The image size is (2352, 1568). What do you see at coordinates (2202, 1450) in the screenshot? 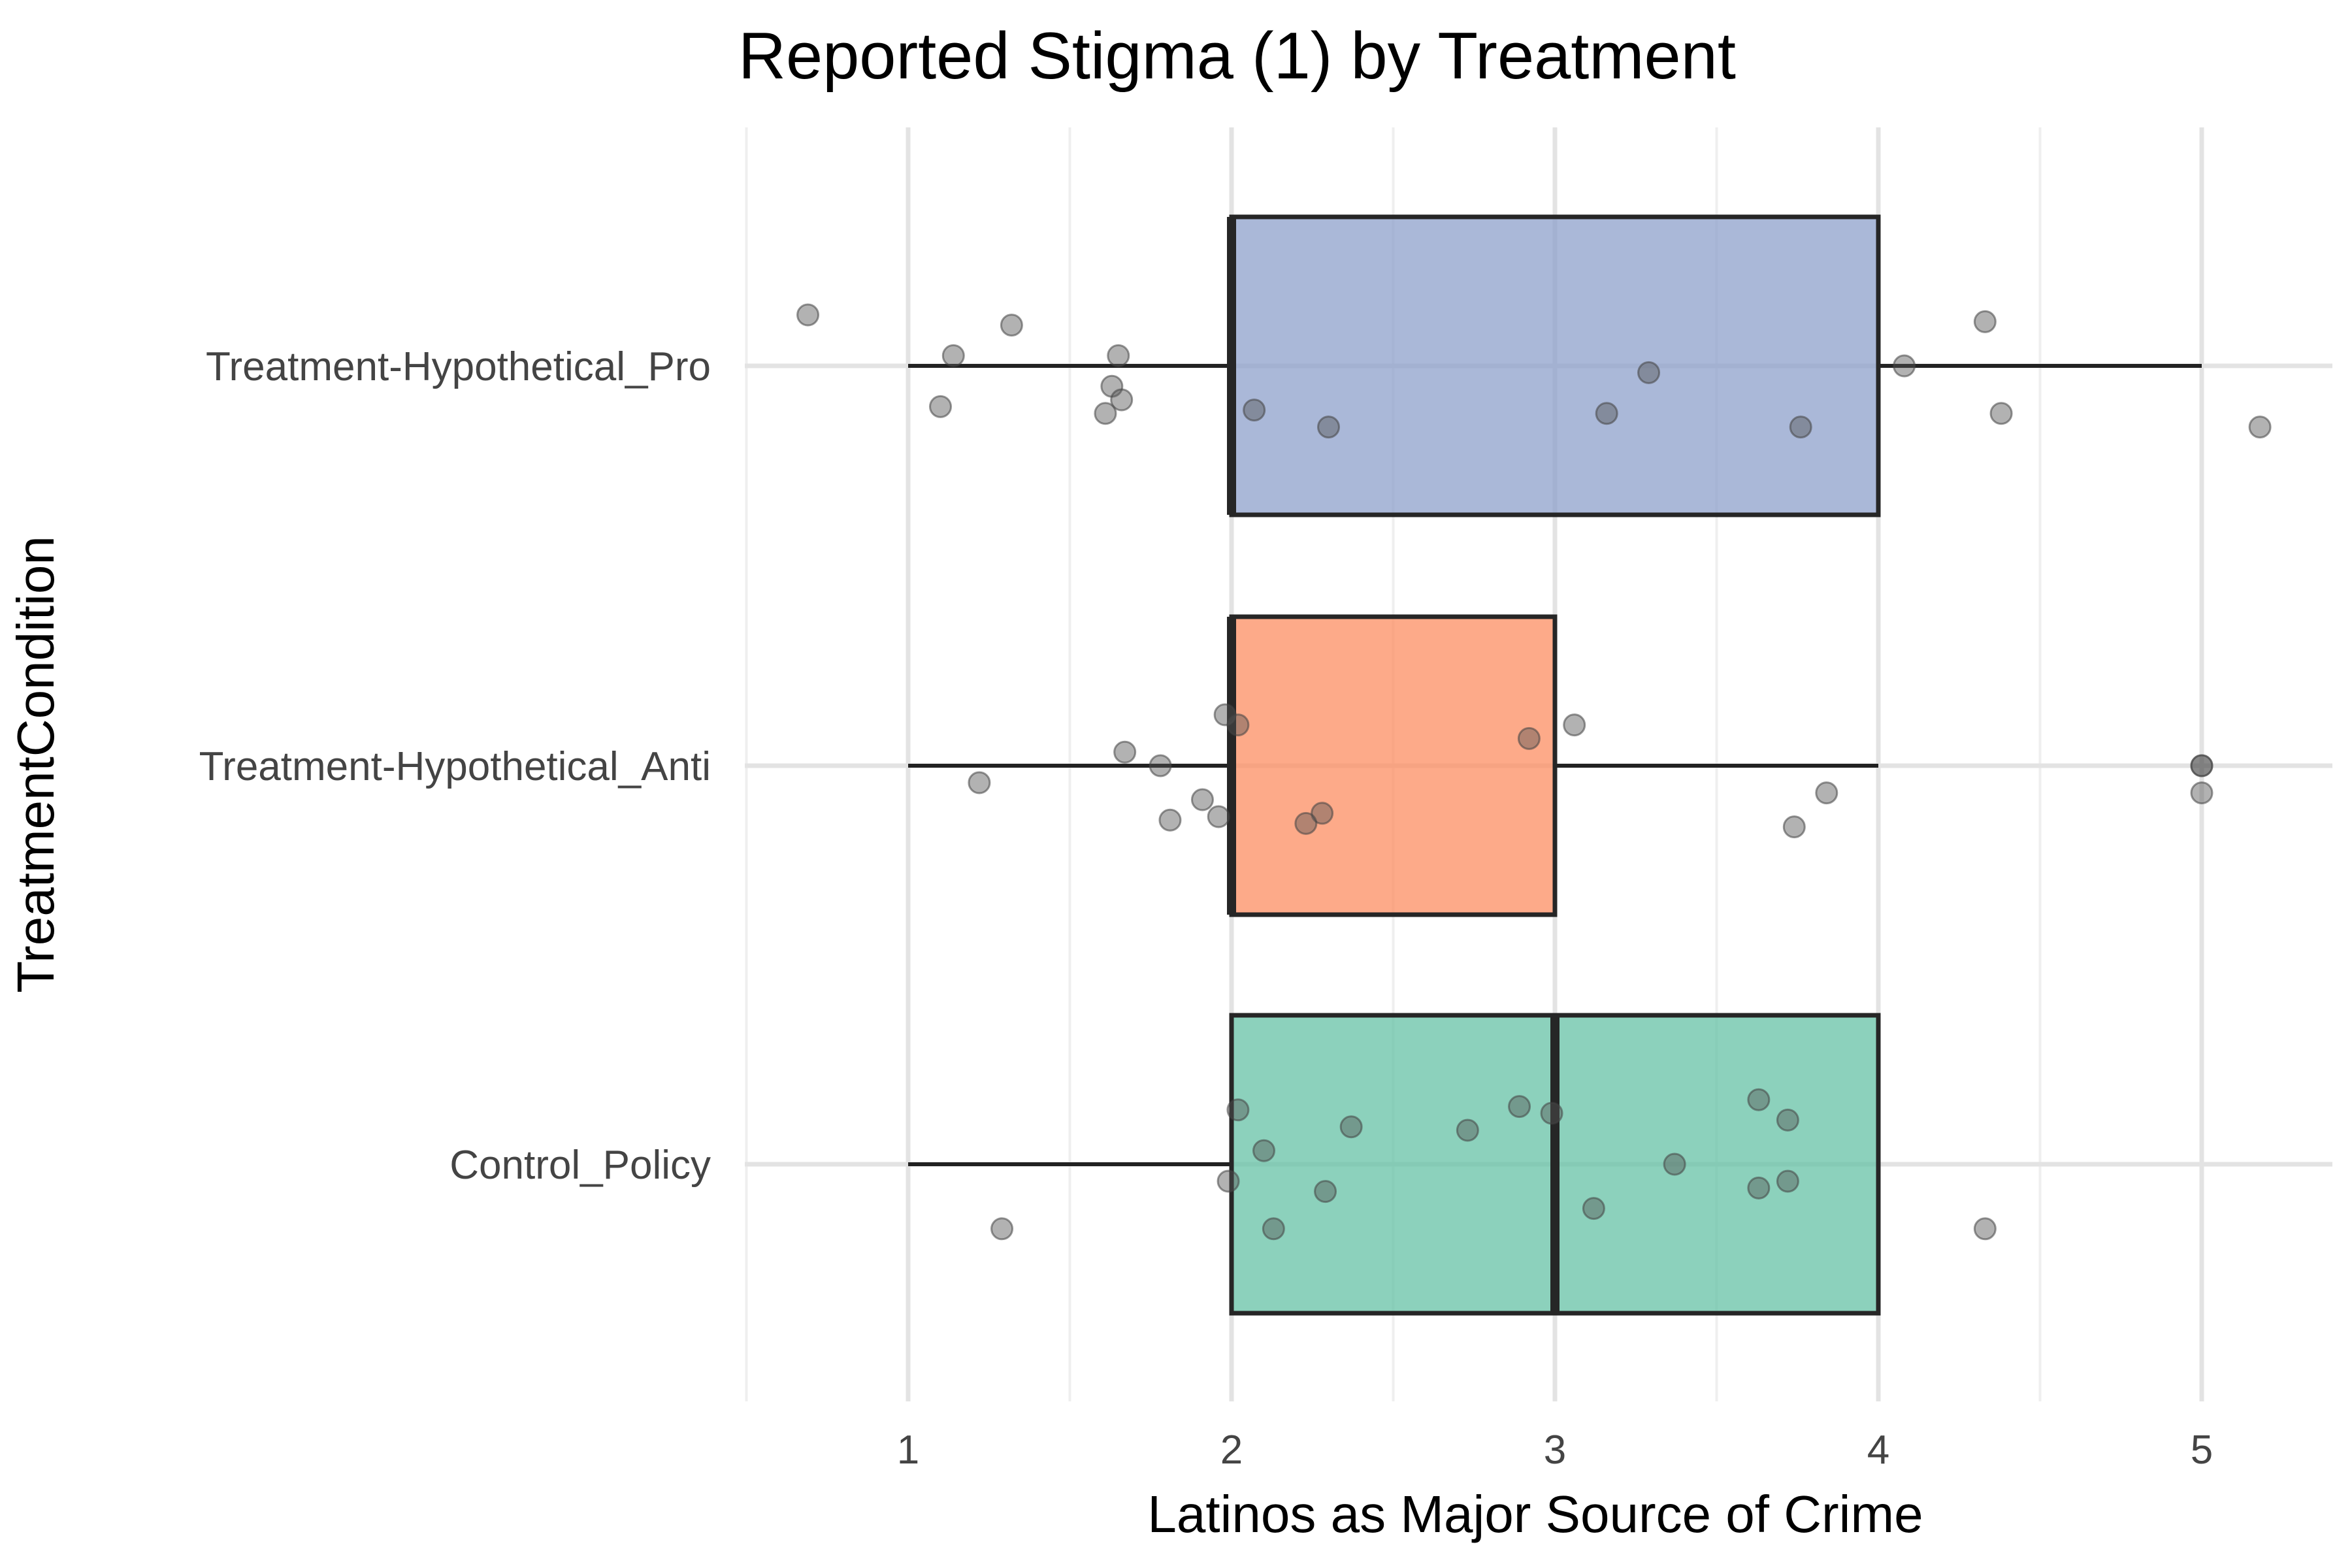
I see `x-tick-label: 5` at bounding box center [2202, 1450].